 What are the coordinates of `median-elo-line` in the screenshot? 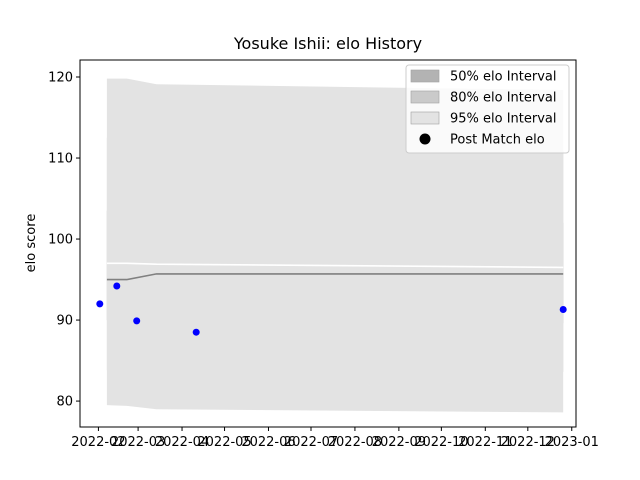 It's located at (335, 277).